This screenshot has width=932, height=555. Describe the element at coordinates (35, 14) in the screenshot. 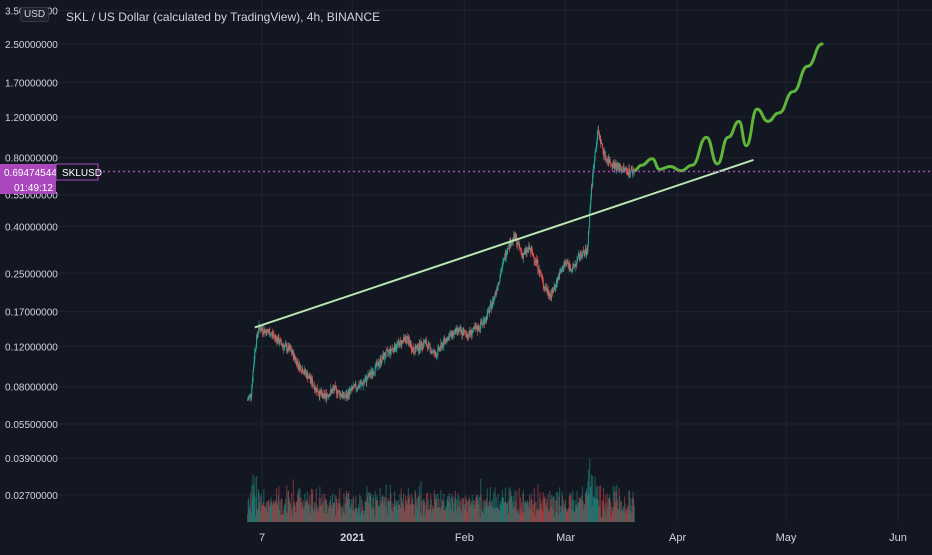

I see `currency-badge: USD` at that location.